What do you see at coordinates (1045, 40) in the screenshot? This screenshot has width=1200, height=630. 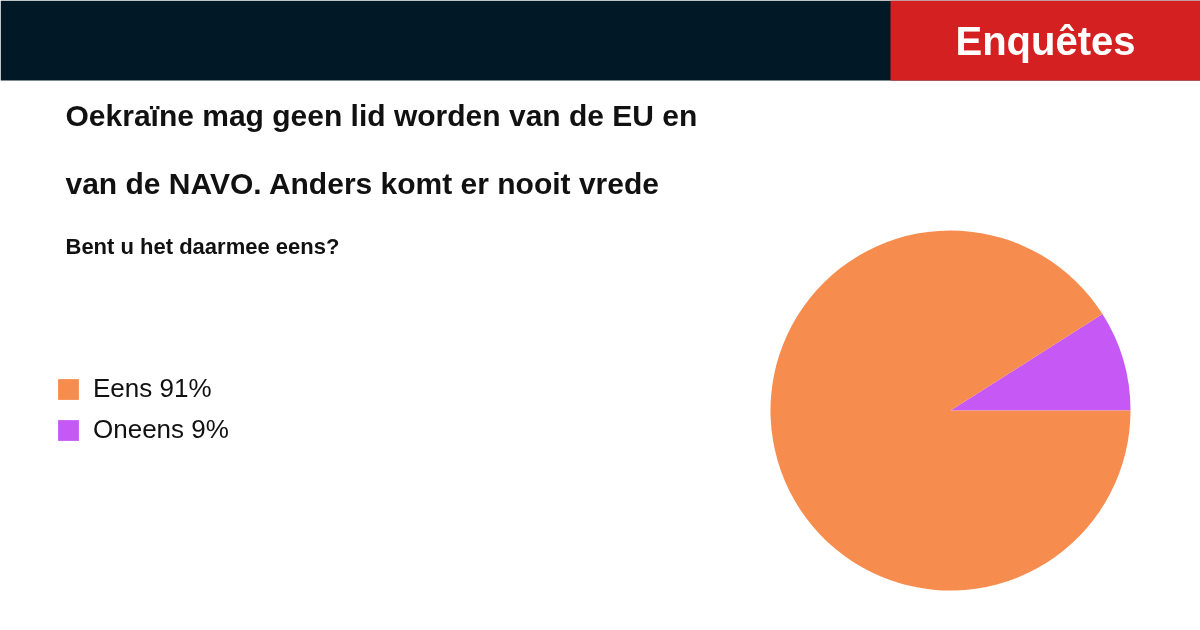 I see `text: Enquêtes` at bounding box center [1045, 40].